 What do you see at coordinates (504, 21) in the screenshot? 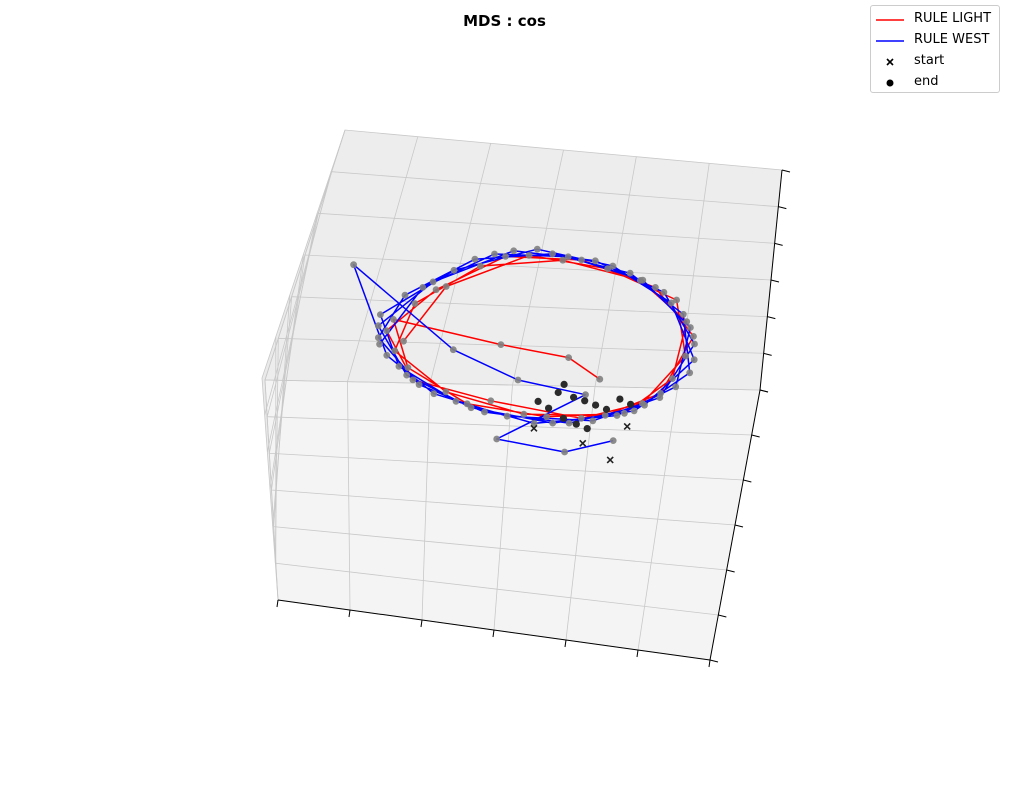
I see `chart-title: MDS : cos` at bounding box center [504, 21].